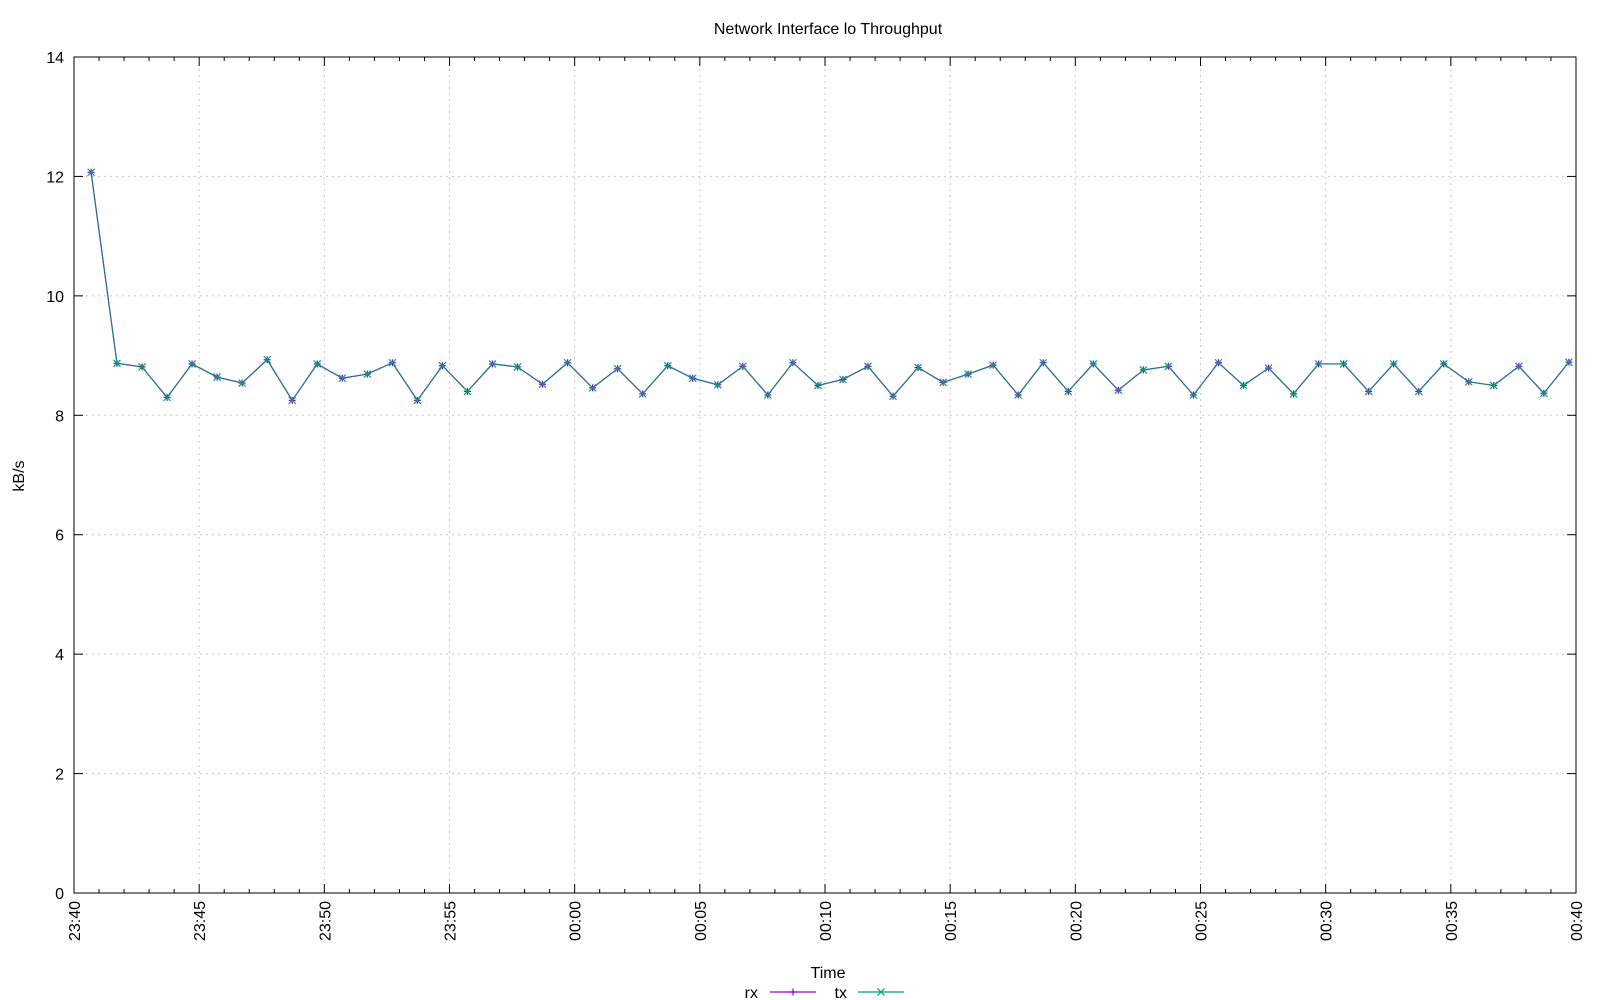 Image resolution: width=1600 pixels, height=1000 pixels. What do you see at coordinates (828, 29) in the screenshot?
I see `chart-title: Network Interface lo Throughput` at bounding box center [828, 29].